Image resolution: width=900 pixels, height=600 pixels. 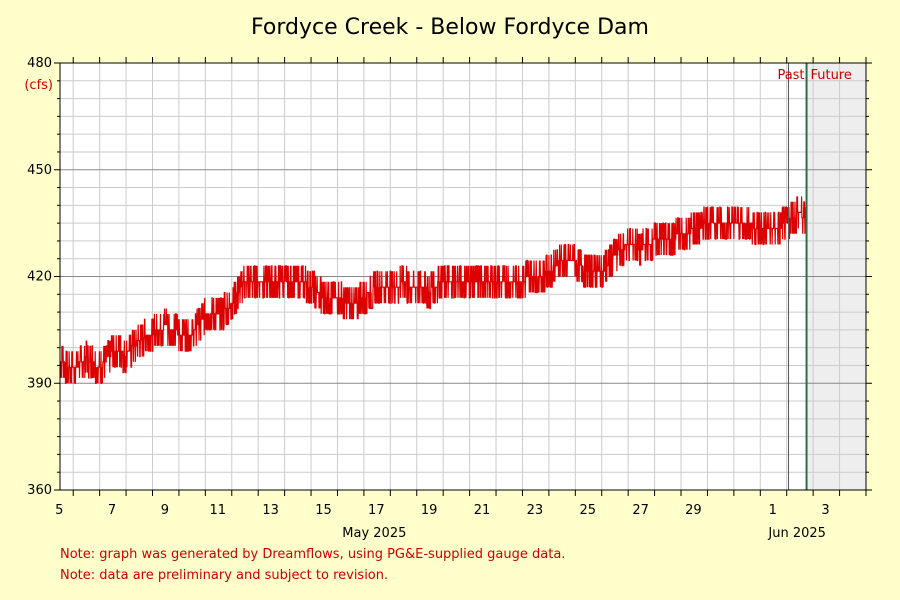 I want to click on x-month-label: May 2025, so click(x=374, y=533).